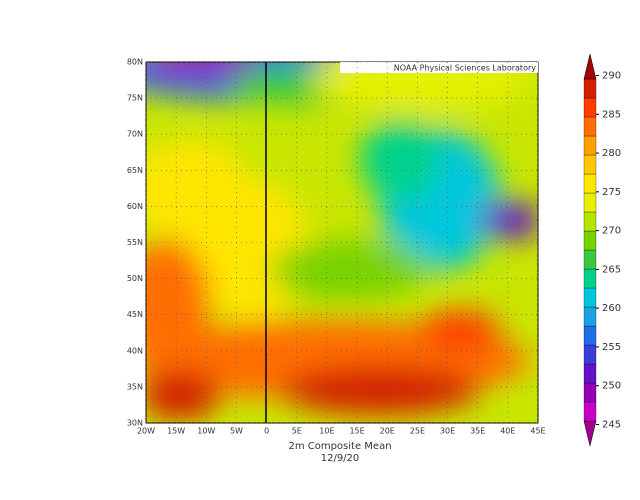 This screenshot has height=500, width=640. What do you see at coordinates (326, 431) in the screenshot?
I see `lon-label: 10E` at bounding box center [326, 431].